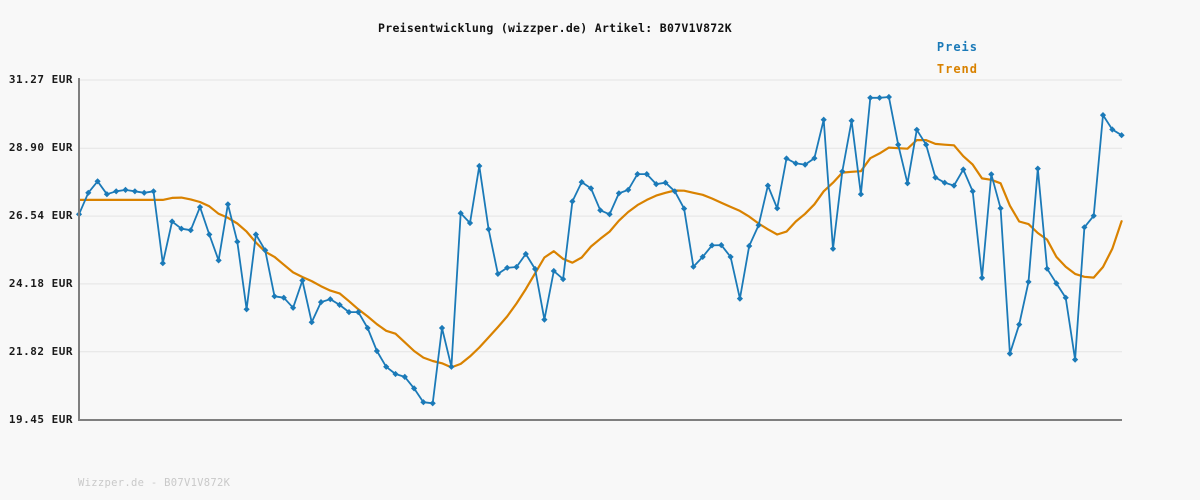  I want to click on watermark: Wizzper.de - B07V1V872K, so click(154, 483).